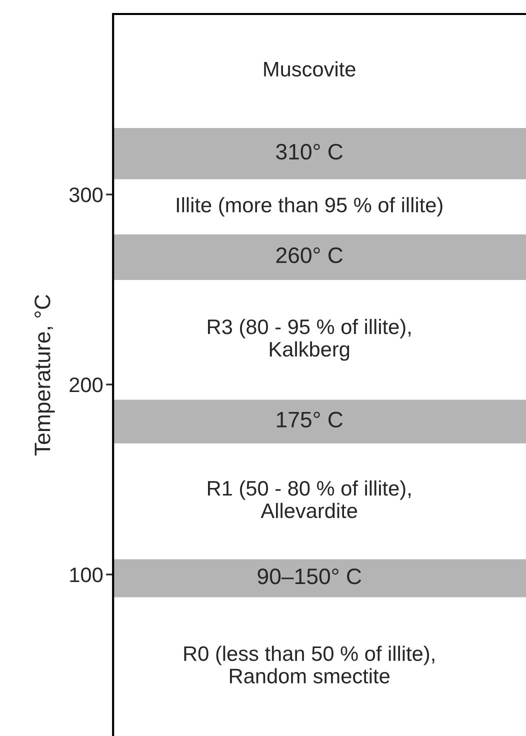  I want to click on band-label: 310° C, so click(309, 152).